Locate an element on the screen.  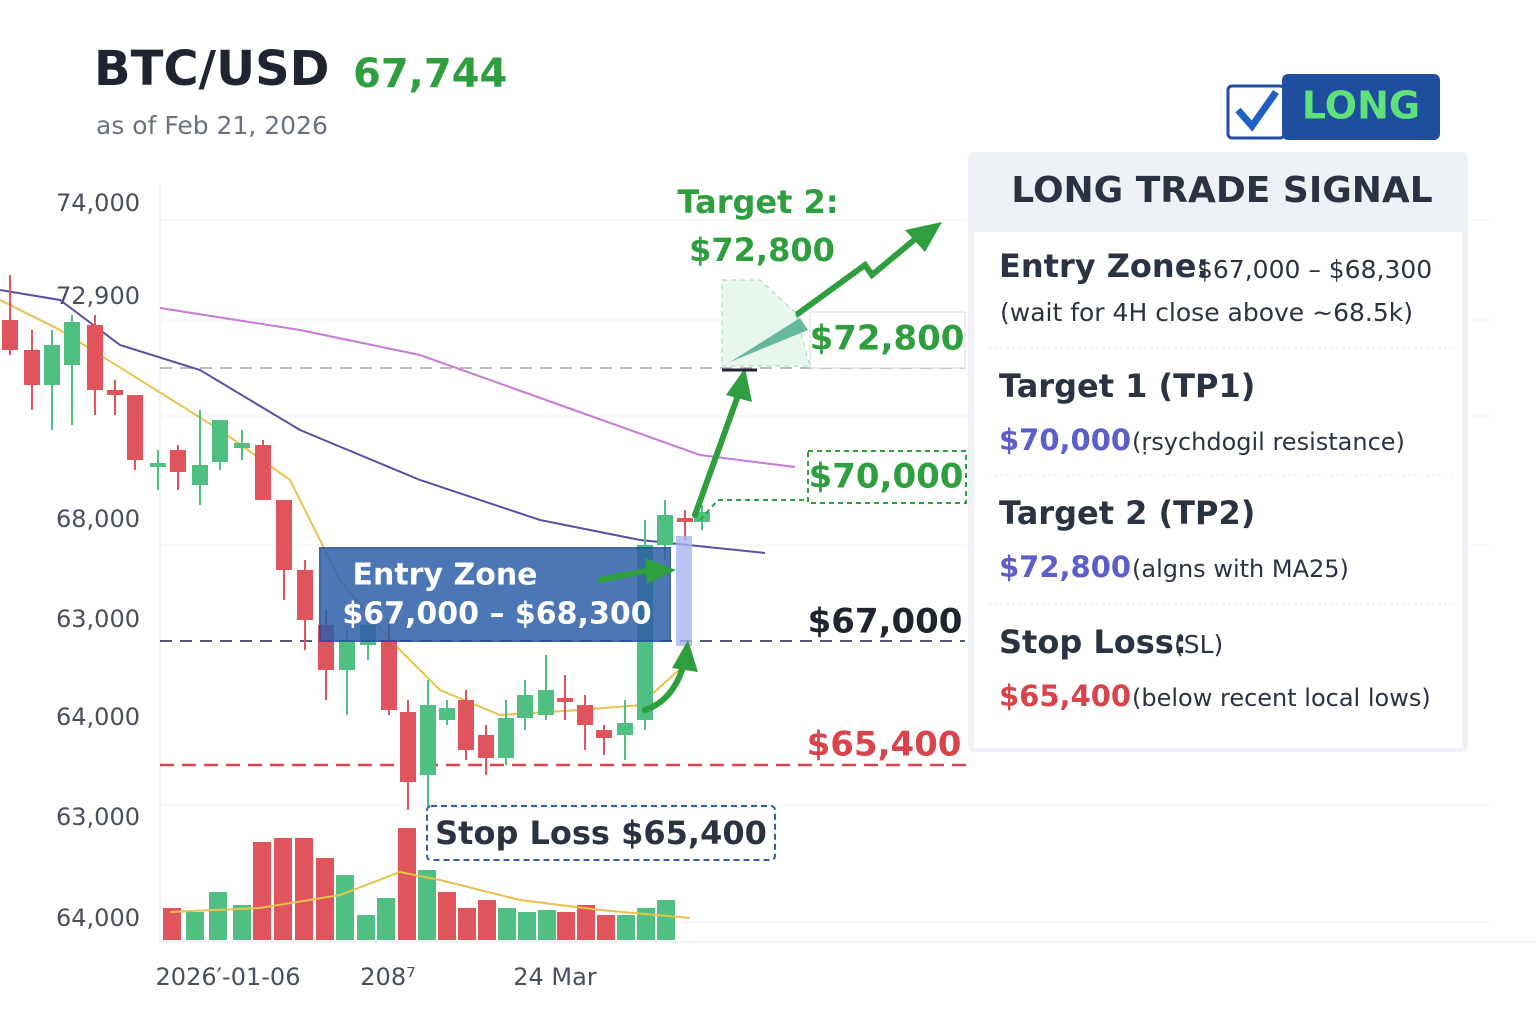
level-label: $70,000 is located at coordinates (886, 477).